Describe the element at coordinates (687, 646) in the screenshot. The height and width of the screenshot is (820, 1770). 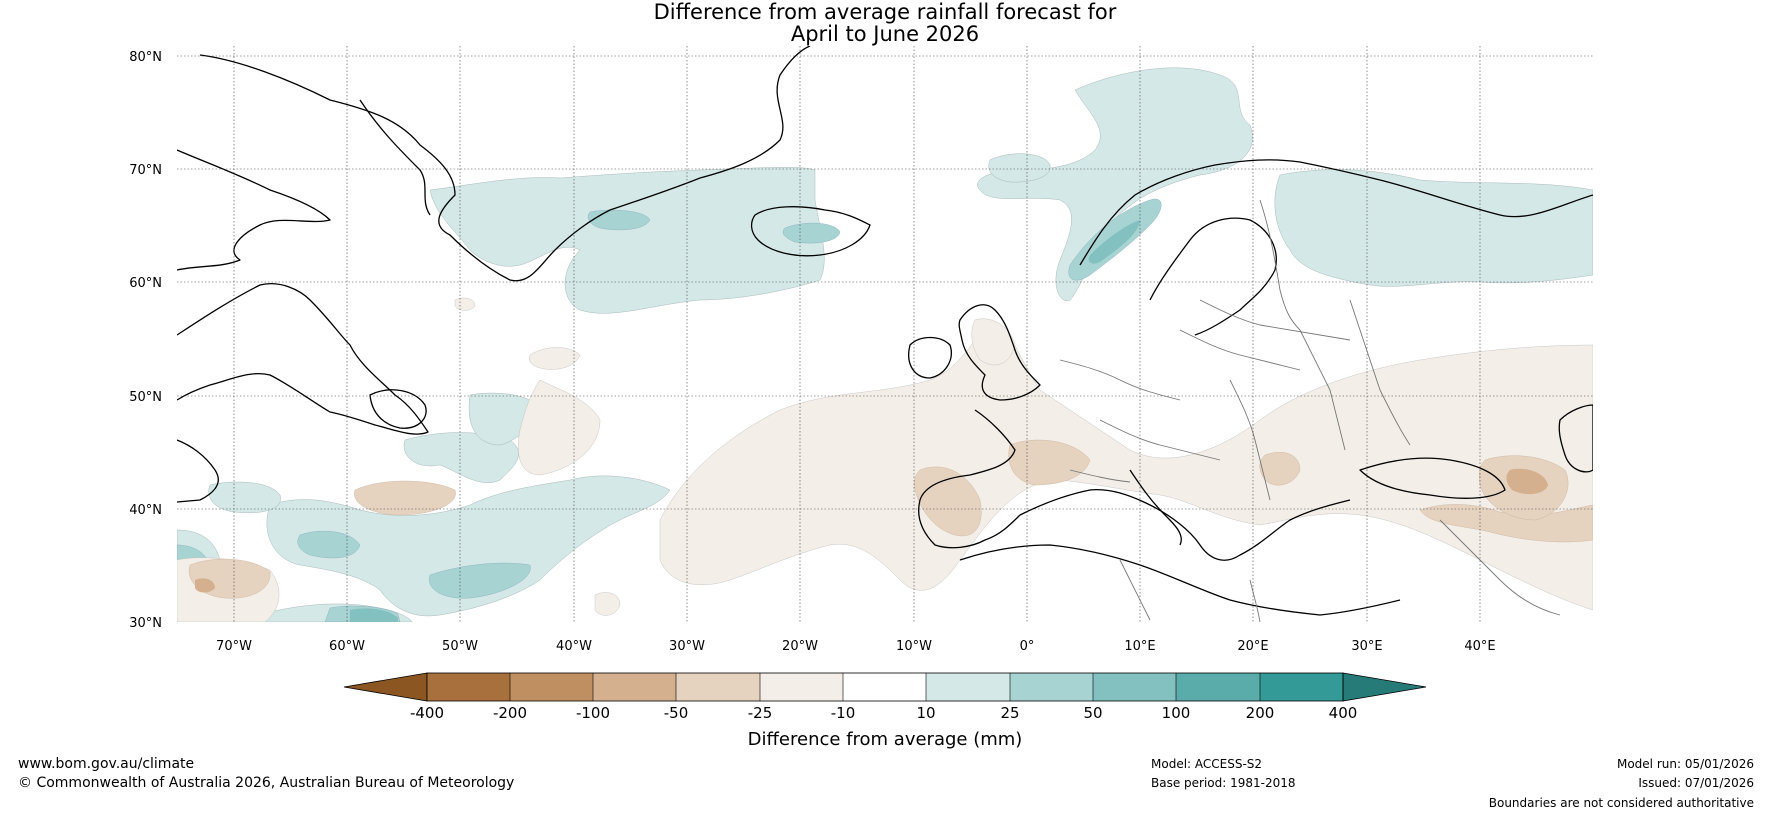
I see `lon-label-30w: 30°W` at that location.